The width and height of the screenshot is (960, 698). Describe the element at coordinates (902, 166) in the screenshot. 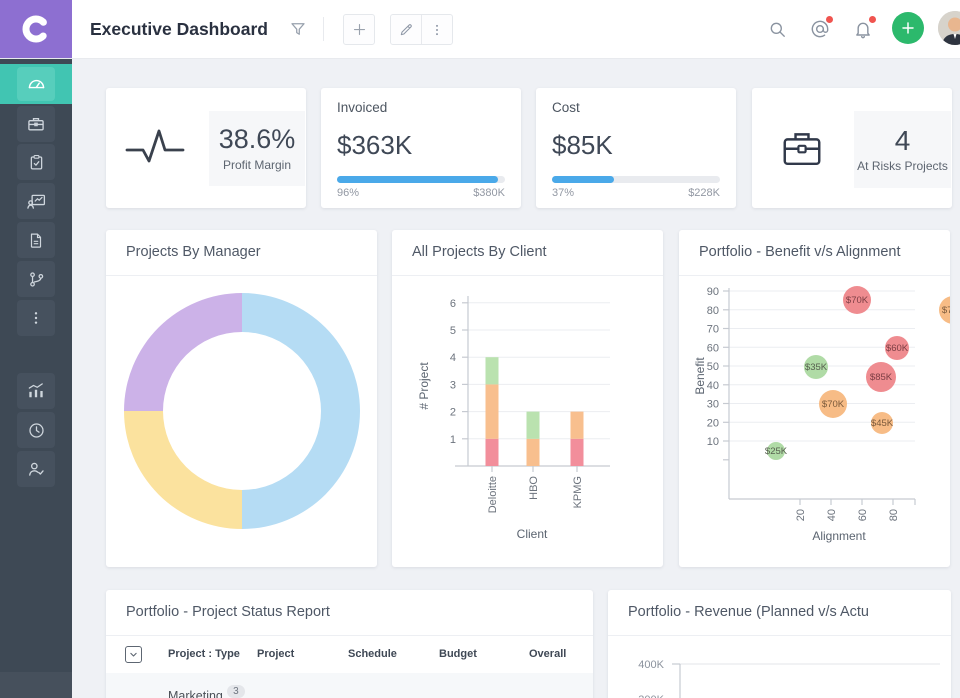

I see `at-risk-label: At Risks Projects` at that location.